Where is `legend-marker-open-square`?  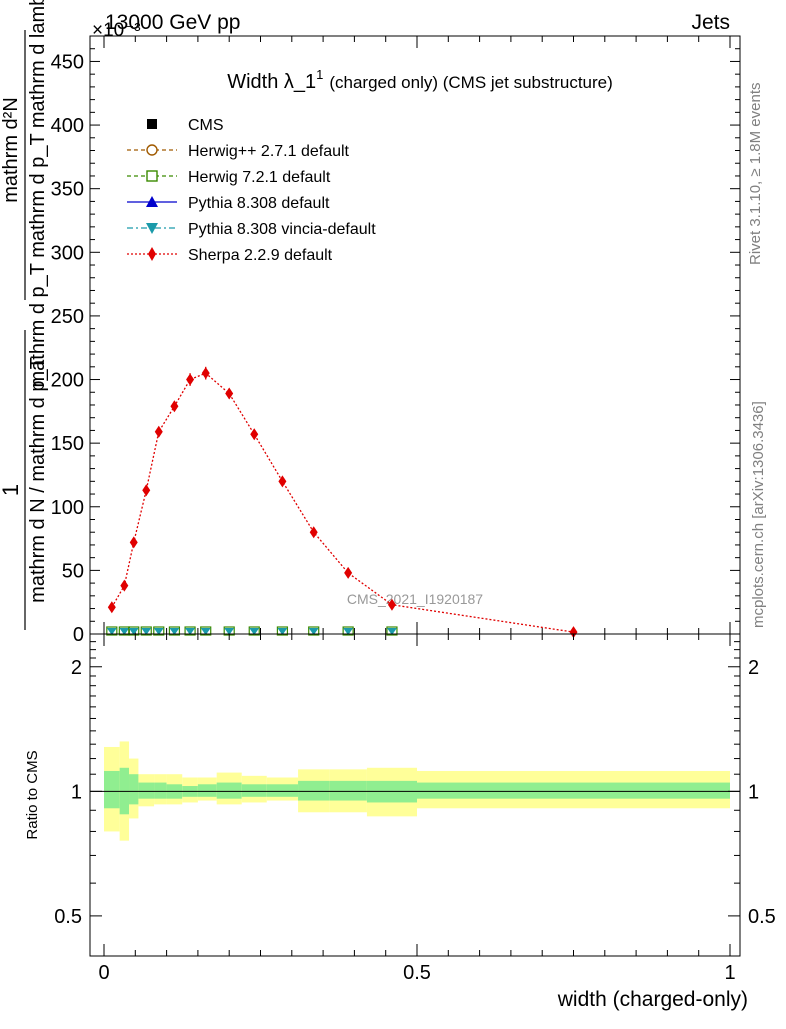
legend-marker-open-square is located at coordinates (152, 176).